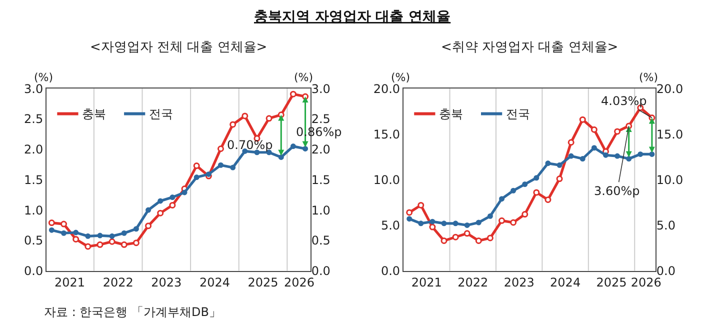 This screenshot has width=710, height=328. Describe the element at coordinates (386, 134) in the screenshot. I see `y-tick-label: 15.0` at that location.